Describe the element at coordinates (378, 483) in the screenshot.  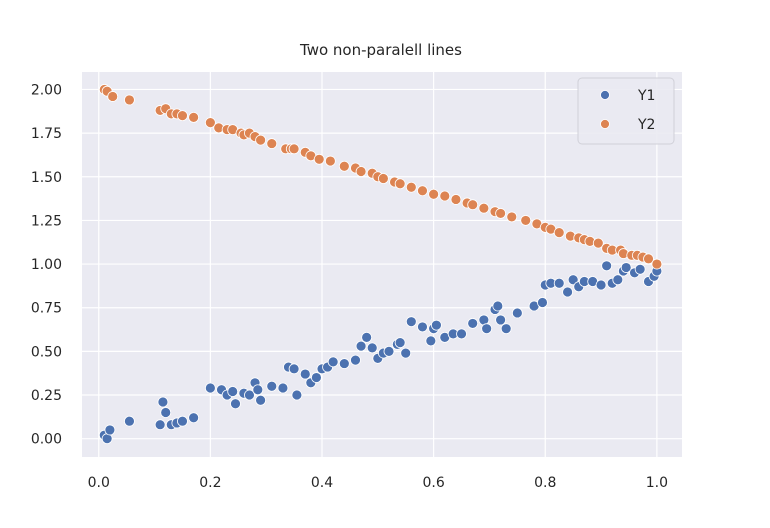
I see `x-axis-ticks: 0.0 0.2 0.4 0.6 0.8 1.0` at that location.